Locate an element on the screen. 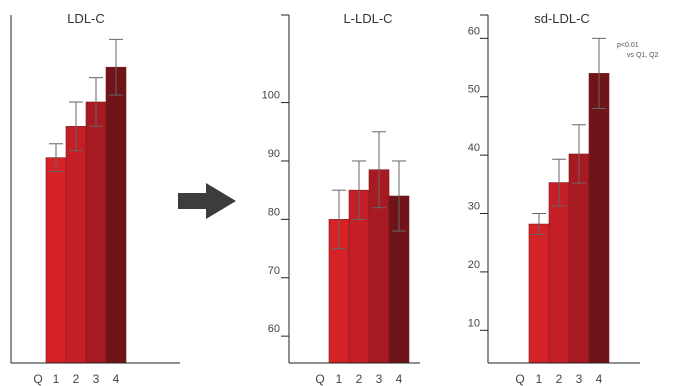 The height and width of the screenshot is (386, 678). y-tick-label: 40 is located at coordinates (474, 148).